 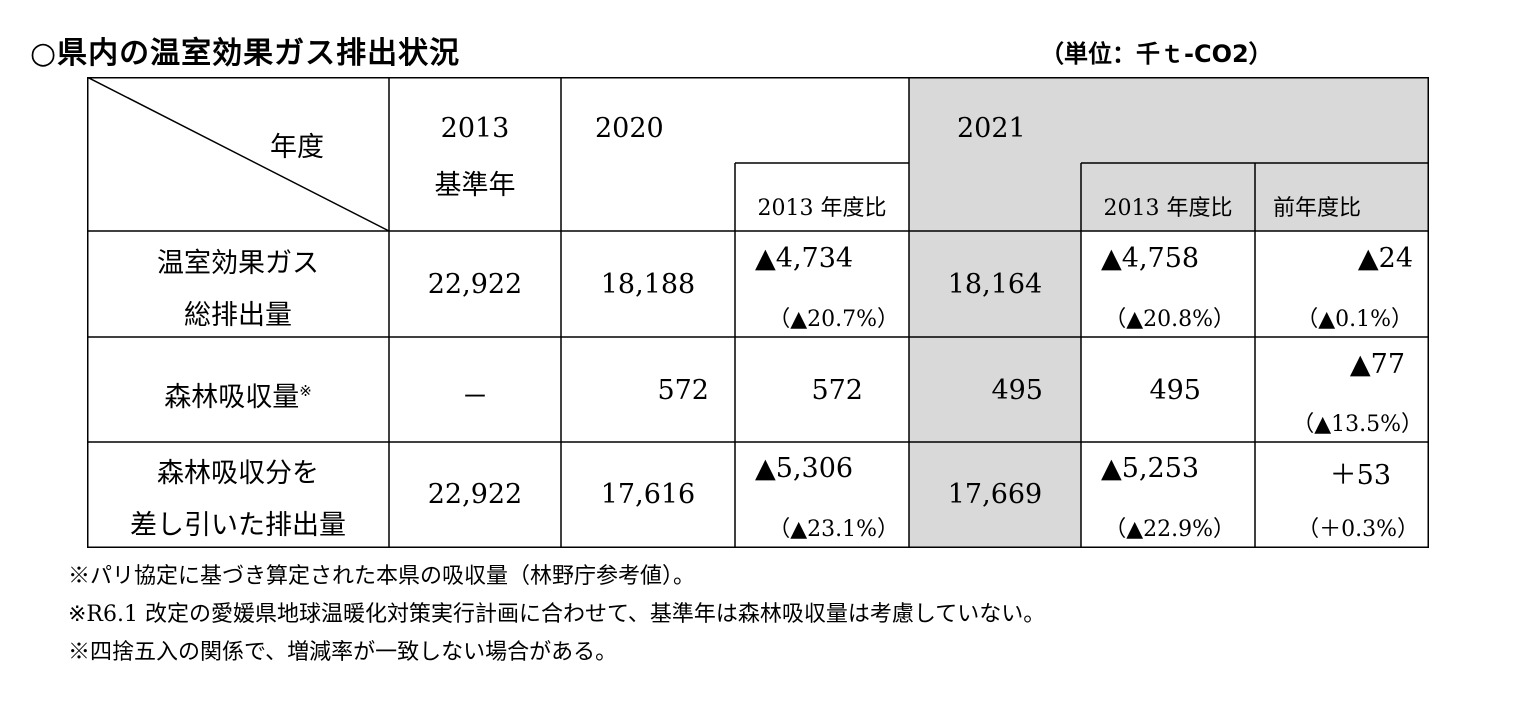 What do you see at coordinates (1317, 208) in the screenshot?
I see `header-2021-prev: 前年度比` at bounding box center [1317, 208].